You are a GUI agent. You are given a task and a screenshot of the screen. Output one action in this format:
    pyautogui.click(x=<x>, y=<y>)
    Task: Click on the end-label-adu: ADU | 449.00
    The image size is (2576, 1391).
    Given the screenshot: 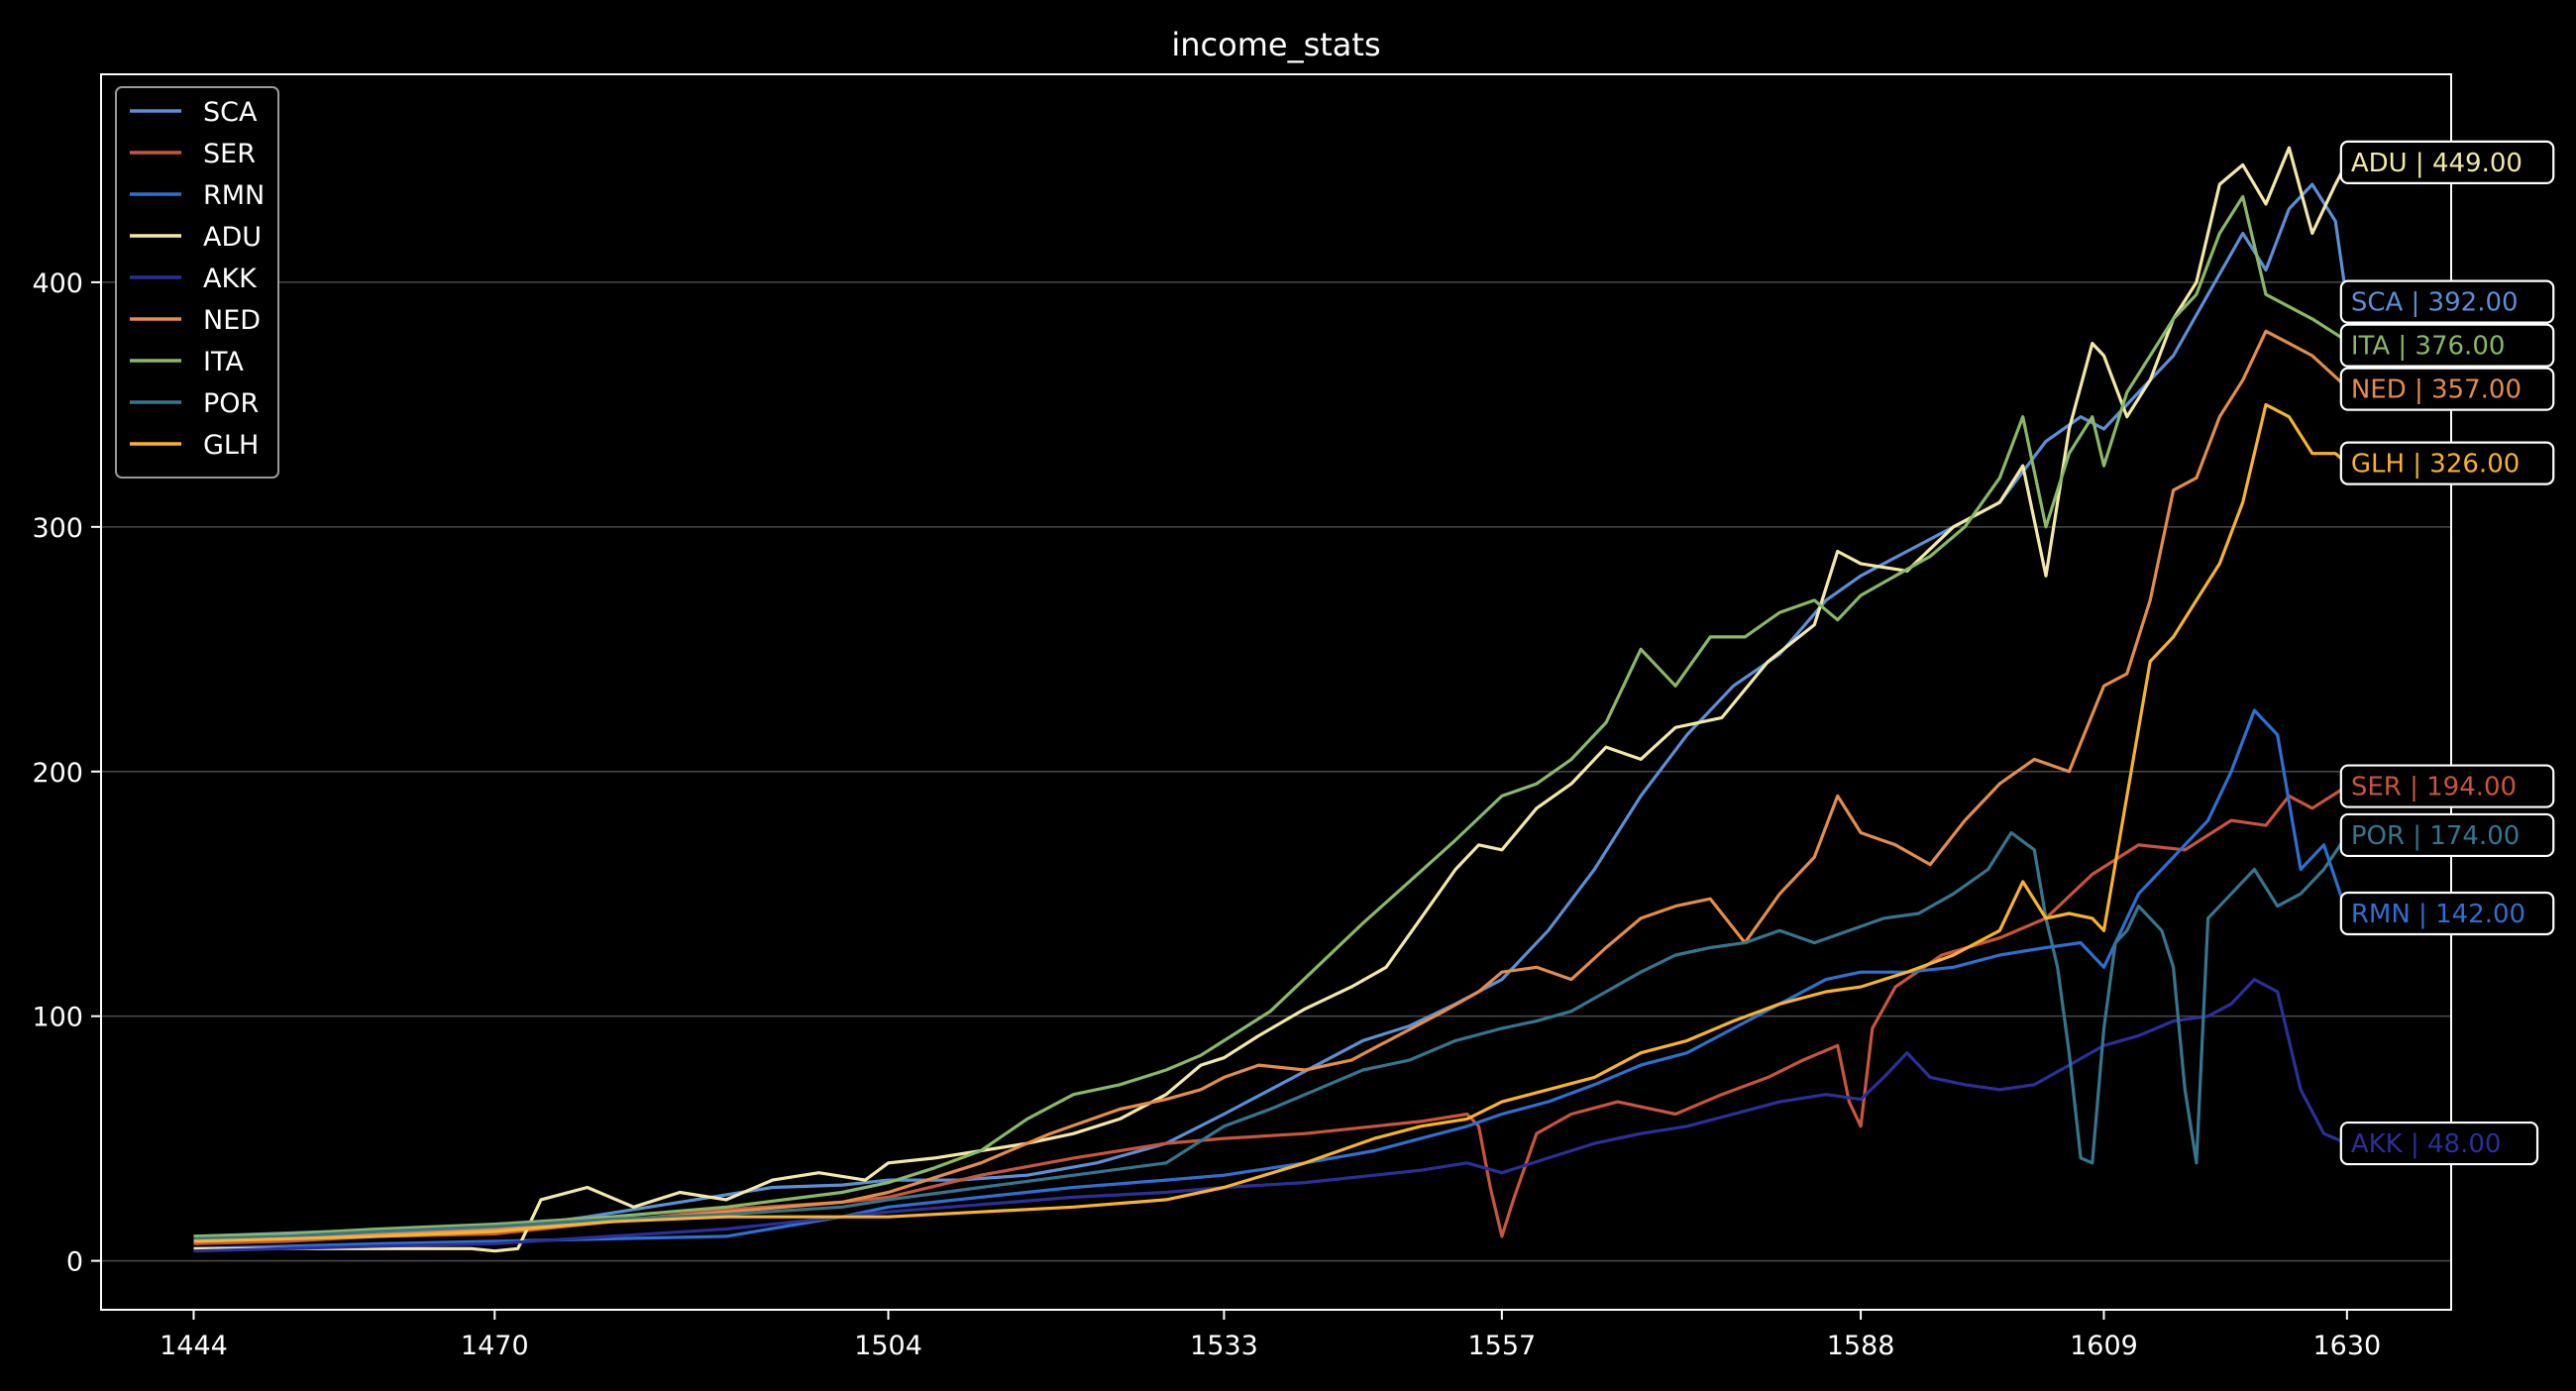 What is the action you would take?
    pyautogui.click(x=2437, y=163)
    